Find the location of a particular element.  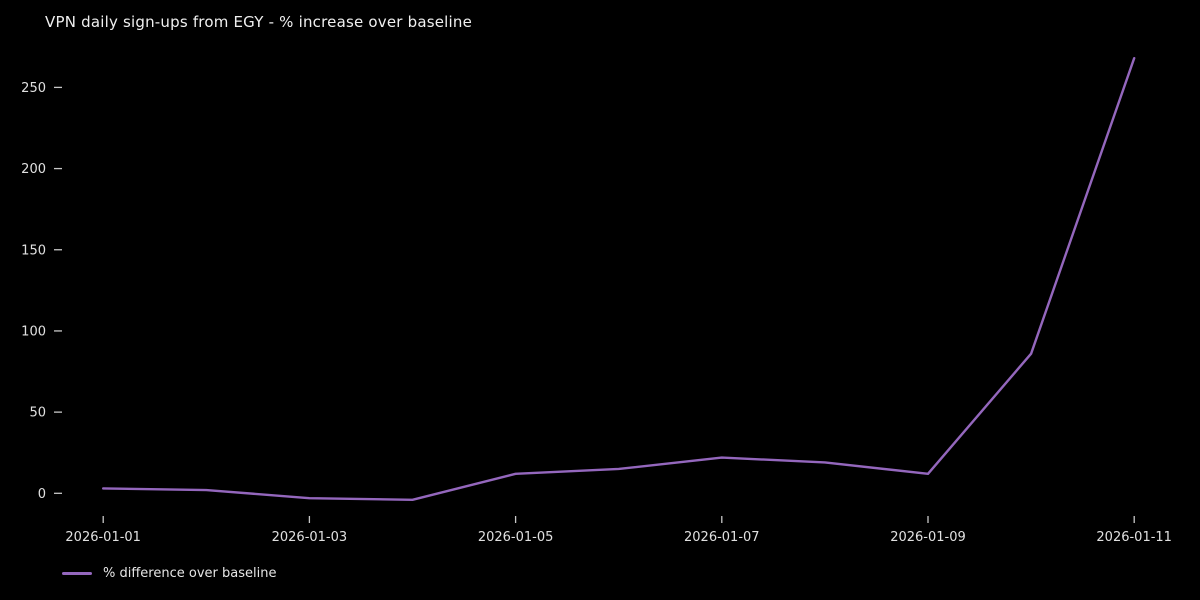

y-tick-label: 50 is located at coordinates (37, 413).